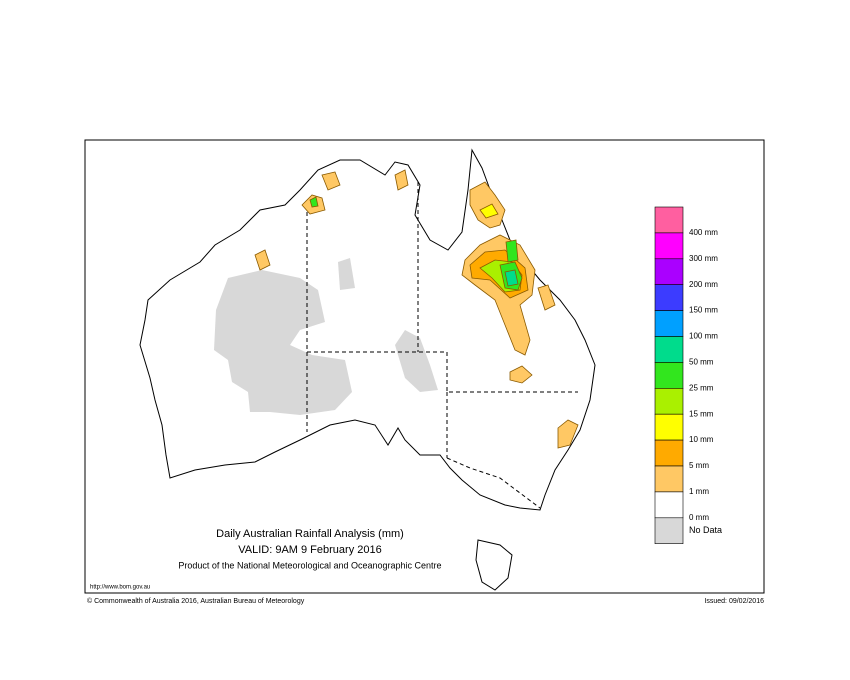 This screenshot has width=850, height=680. What do you see at coordinates (699, 465) in the screenshot?
I see `legend-label: 5 mm` at bounding box center [699, 465].